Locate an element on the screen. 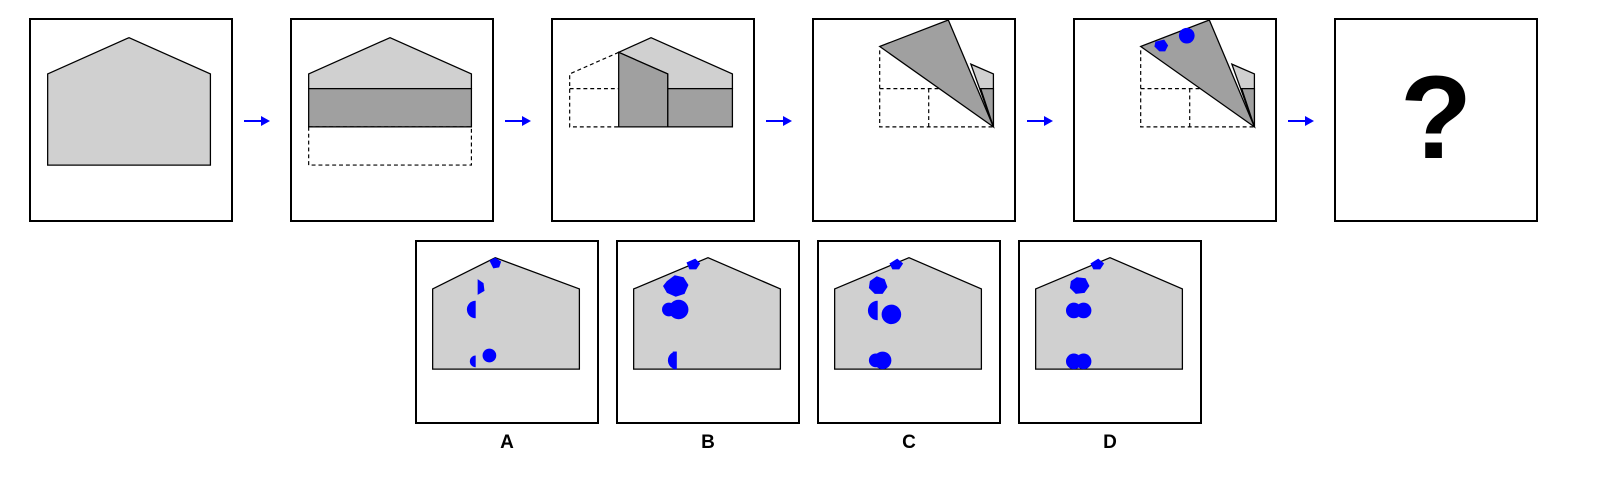 The image size is (1610, 490). question-panel: ? is located at coordinates (1436, 120).